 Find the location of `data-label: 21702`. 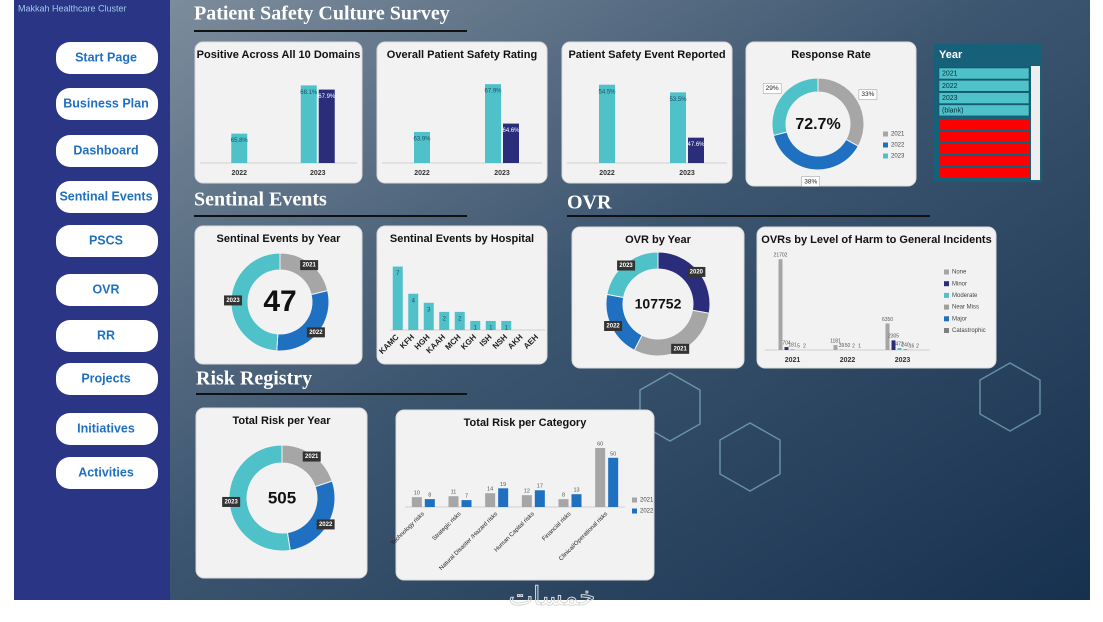

data-label: 21702 is located at coordinates (781, 256).